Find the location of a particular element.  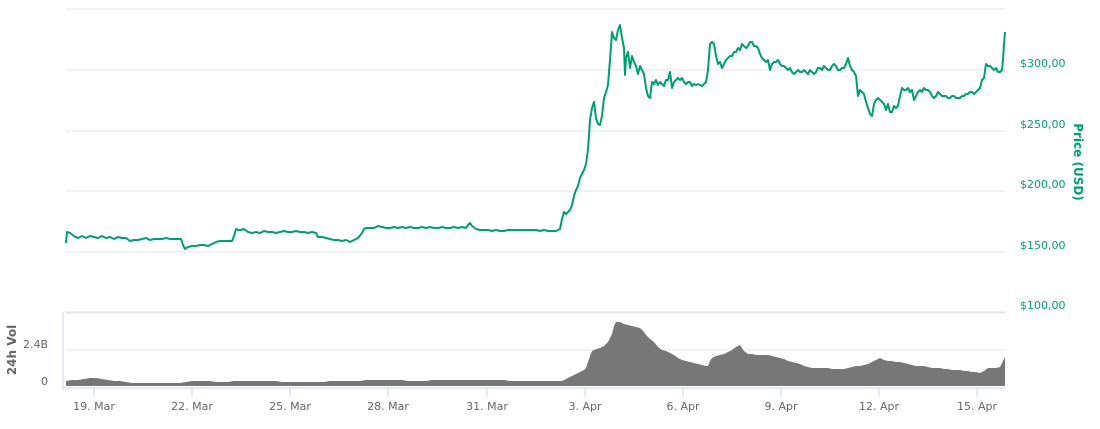

volume-axis-title: 24h Vol is located at coordinates (12, 350).